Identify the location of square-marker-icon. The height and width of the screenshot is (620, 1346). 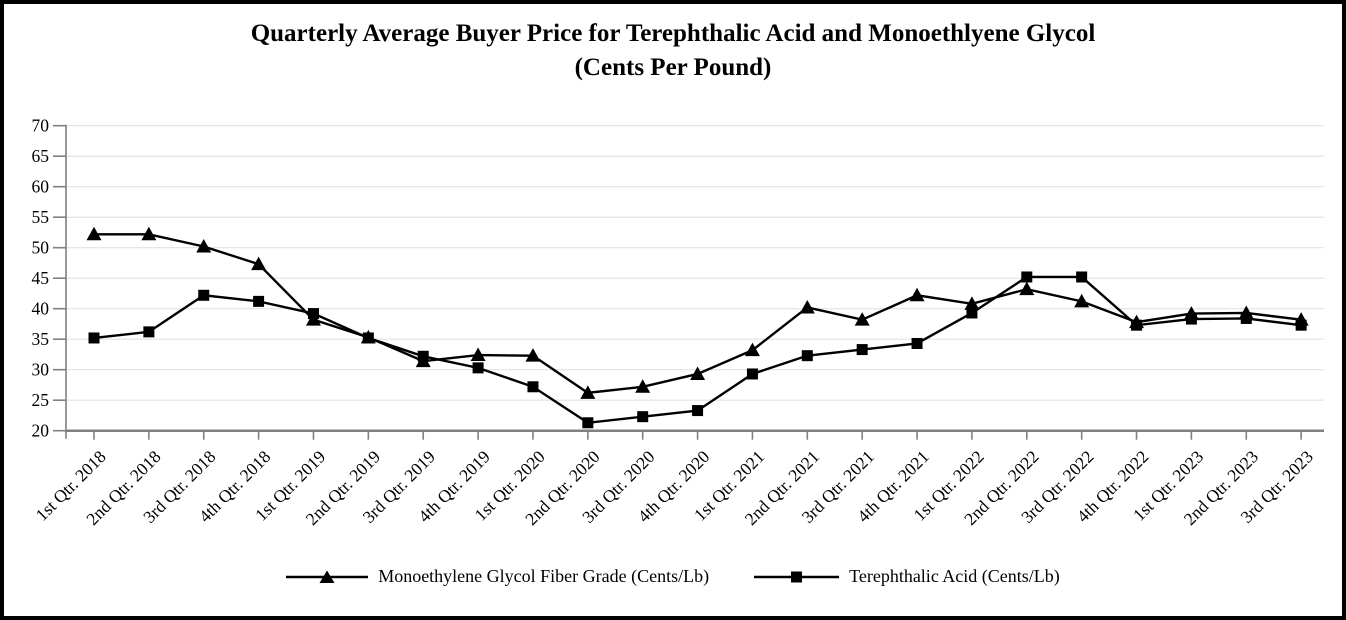
(797, 576).